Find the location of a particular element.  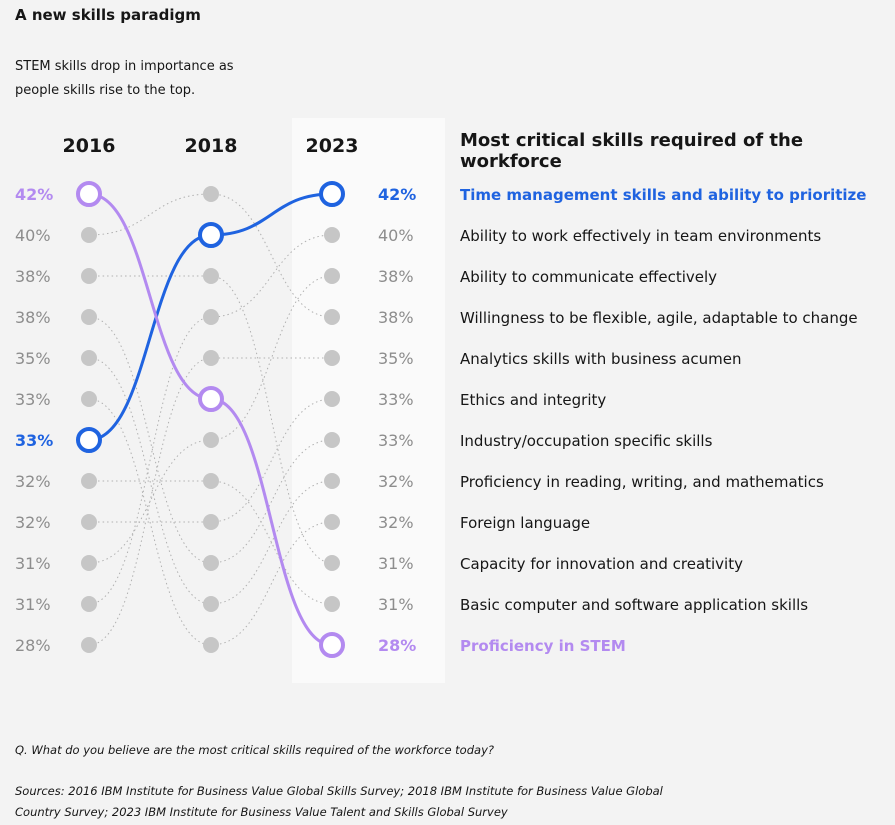

skill-label-rank-10: Capacity for innovation and creativity is located at coordinates (601, 564).